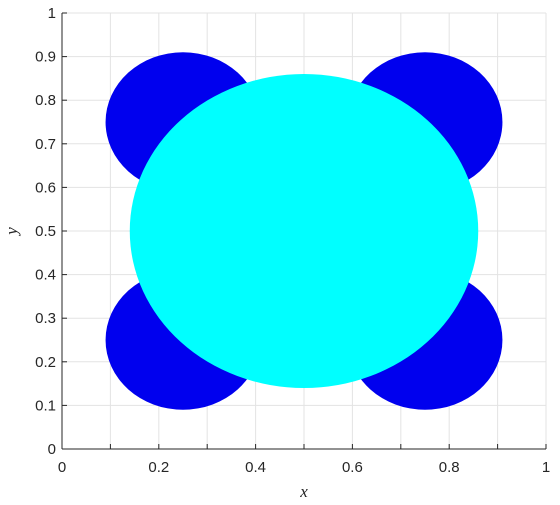  I want to click on y-tick-label-9: 0.9, so click(45, 57).